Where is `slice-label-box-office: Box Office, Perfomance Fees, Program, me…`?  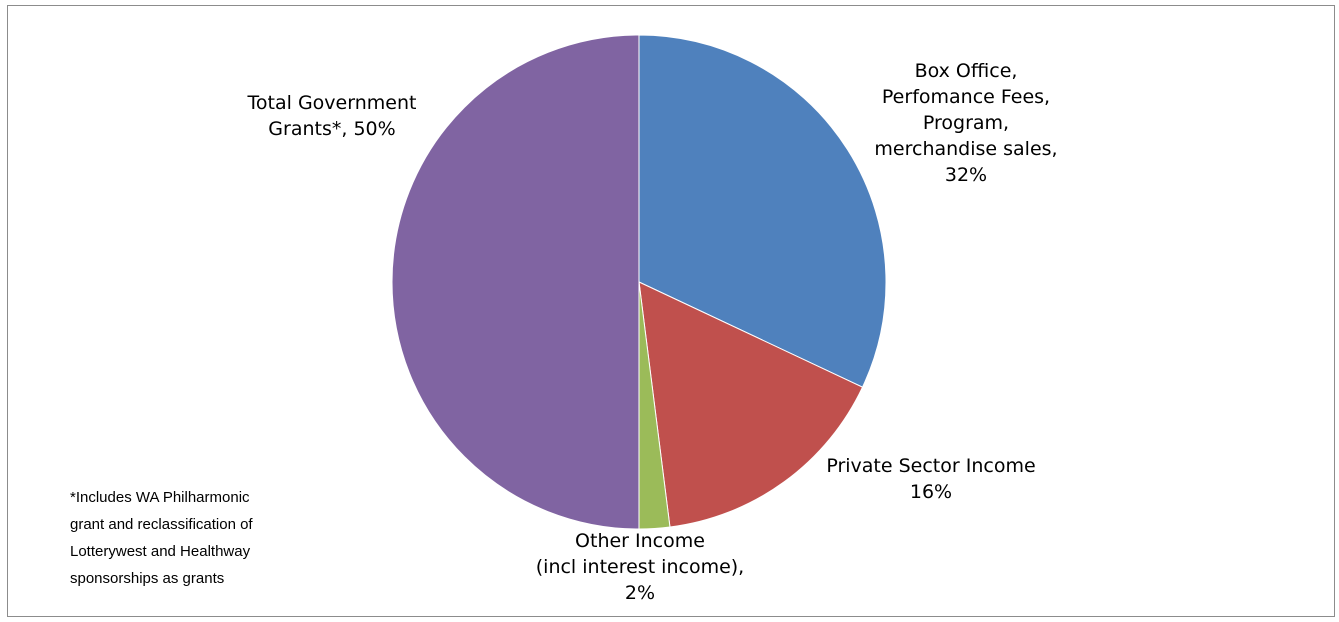 slice-label-box-office: Box Office, Perfomance Fees, Program, me… is located at coordinates (966, 123).